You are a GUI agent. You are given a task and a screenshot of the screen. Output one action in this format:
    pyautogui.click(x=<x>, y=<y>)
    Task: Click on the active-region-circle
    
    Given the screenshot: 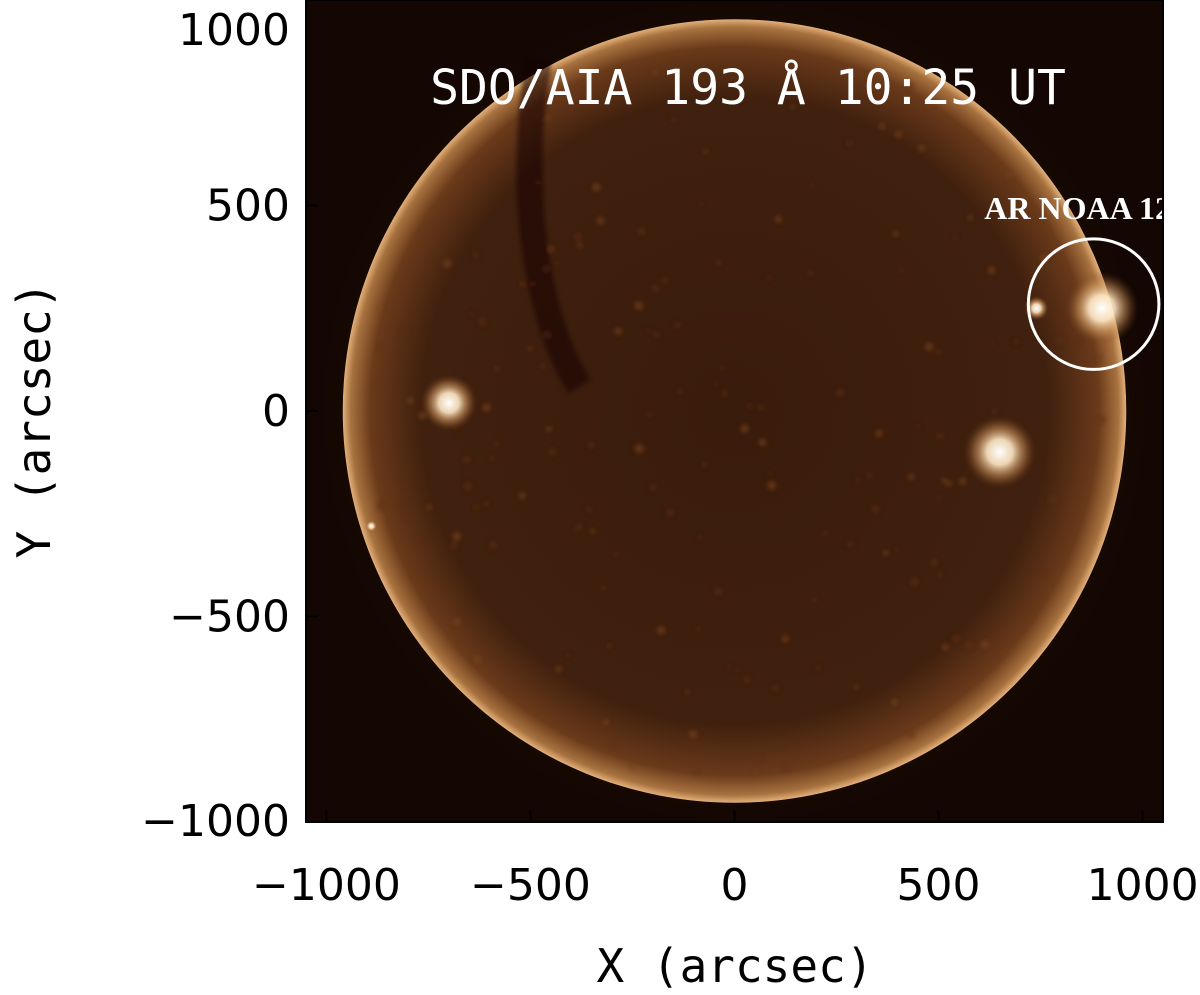 What is the action you would take?
    pyautogui.click(x=1093, y=304)
    